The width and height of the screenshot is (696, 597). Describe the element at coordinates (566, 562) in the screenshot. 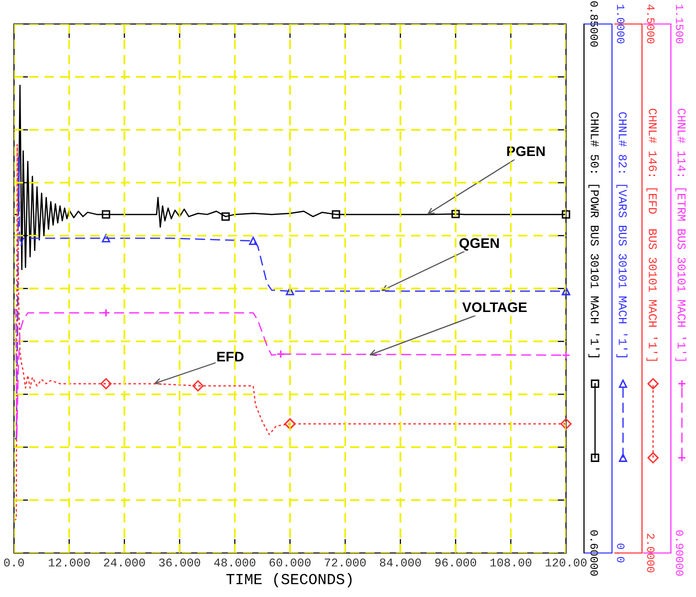

I see `x-tick-label: 120.00` at that location.